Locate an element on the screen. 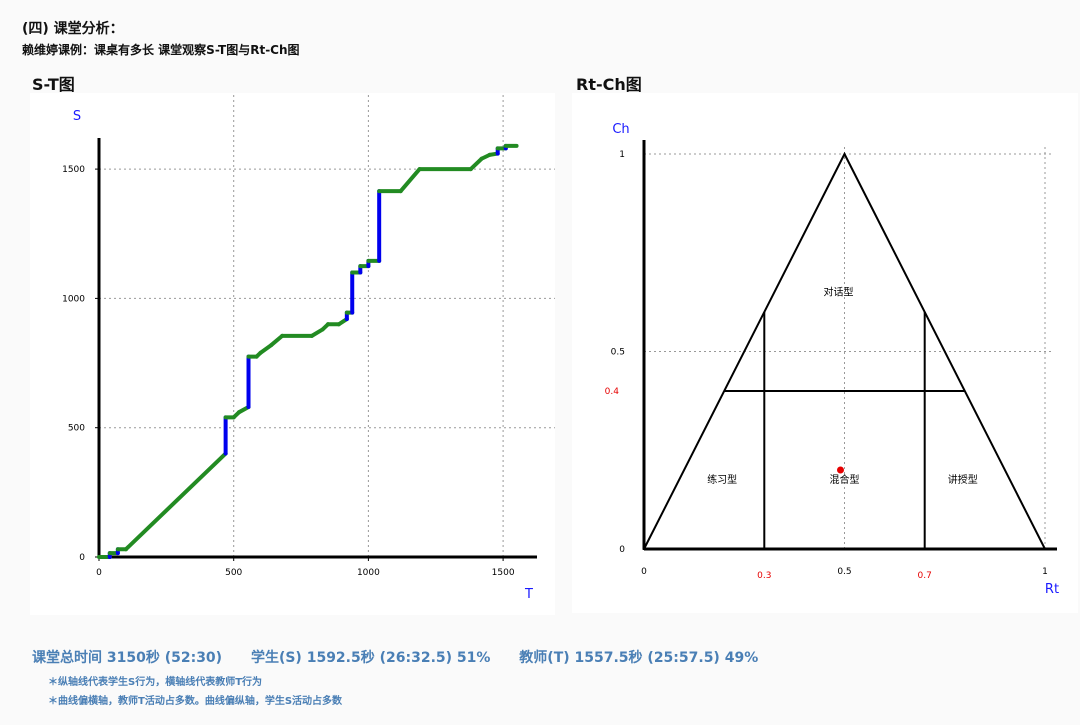 Image resolution: width=1080 pixels, height=725 pixels. total-time-text: 课堂总时间 3150秒 (52:30) is located at coordinates (127, 658).